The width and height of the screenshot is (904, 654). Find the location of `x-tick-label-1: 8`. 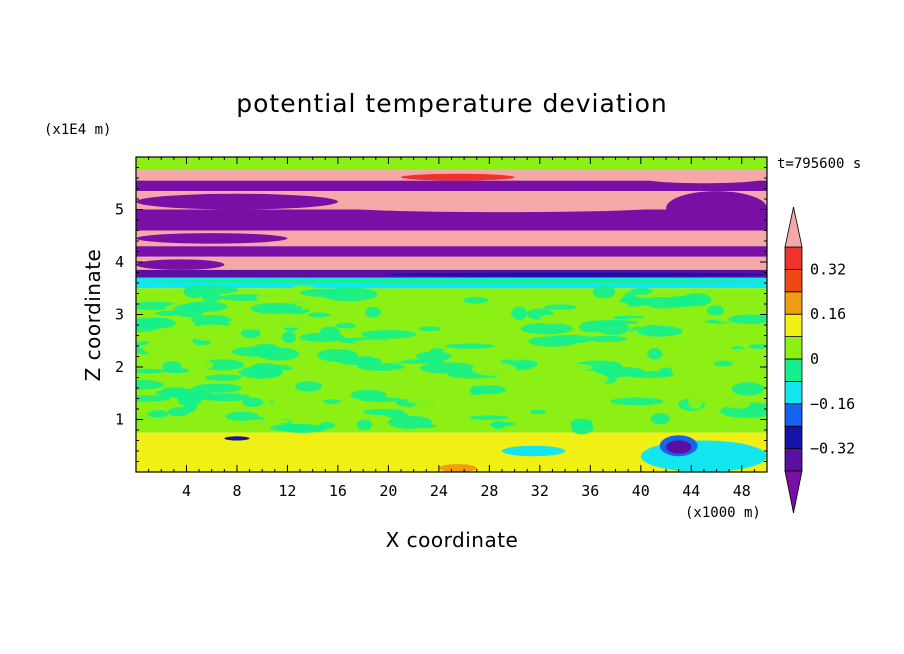

x-tick-label-1: 8 is located at coordinates (236, 491).